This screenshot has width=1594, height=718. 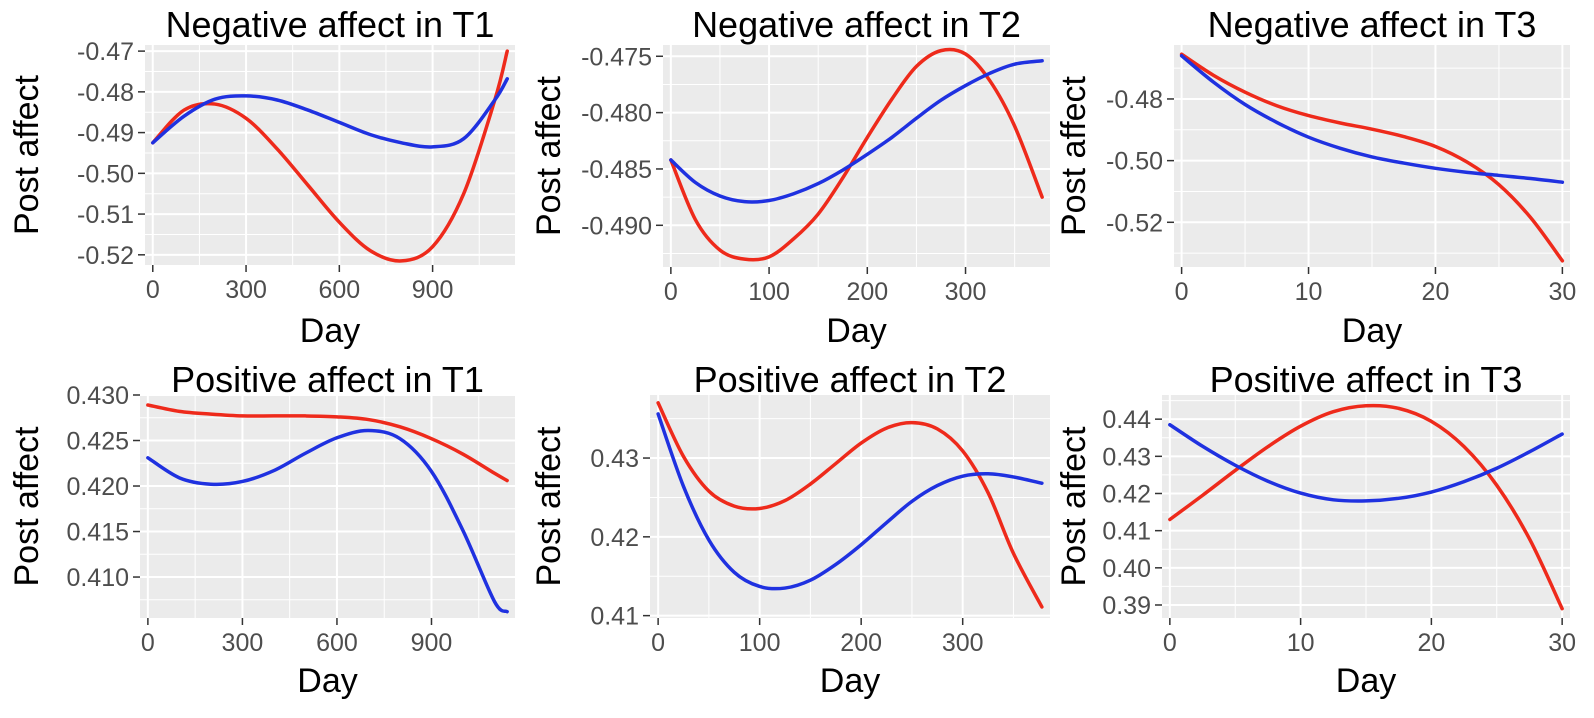 What do you see at coordinates (850, 379) in the screenshot?
I see `chart-title: Positive affect in T2` at bounding box center [850, 379].